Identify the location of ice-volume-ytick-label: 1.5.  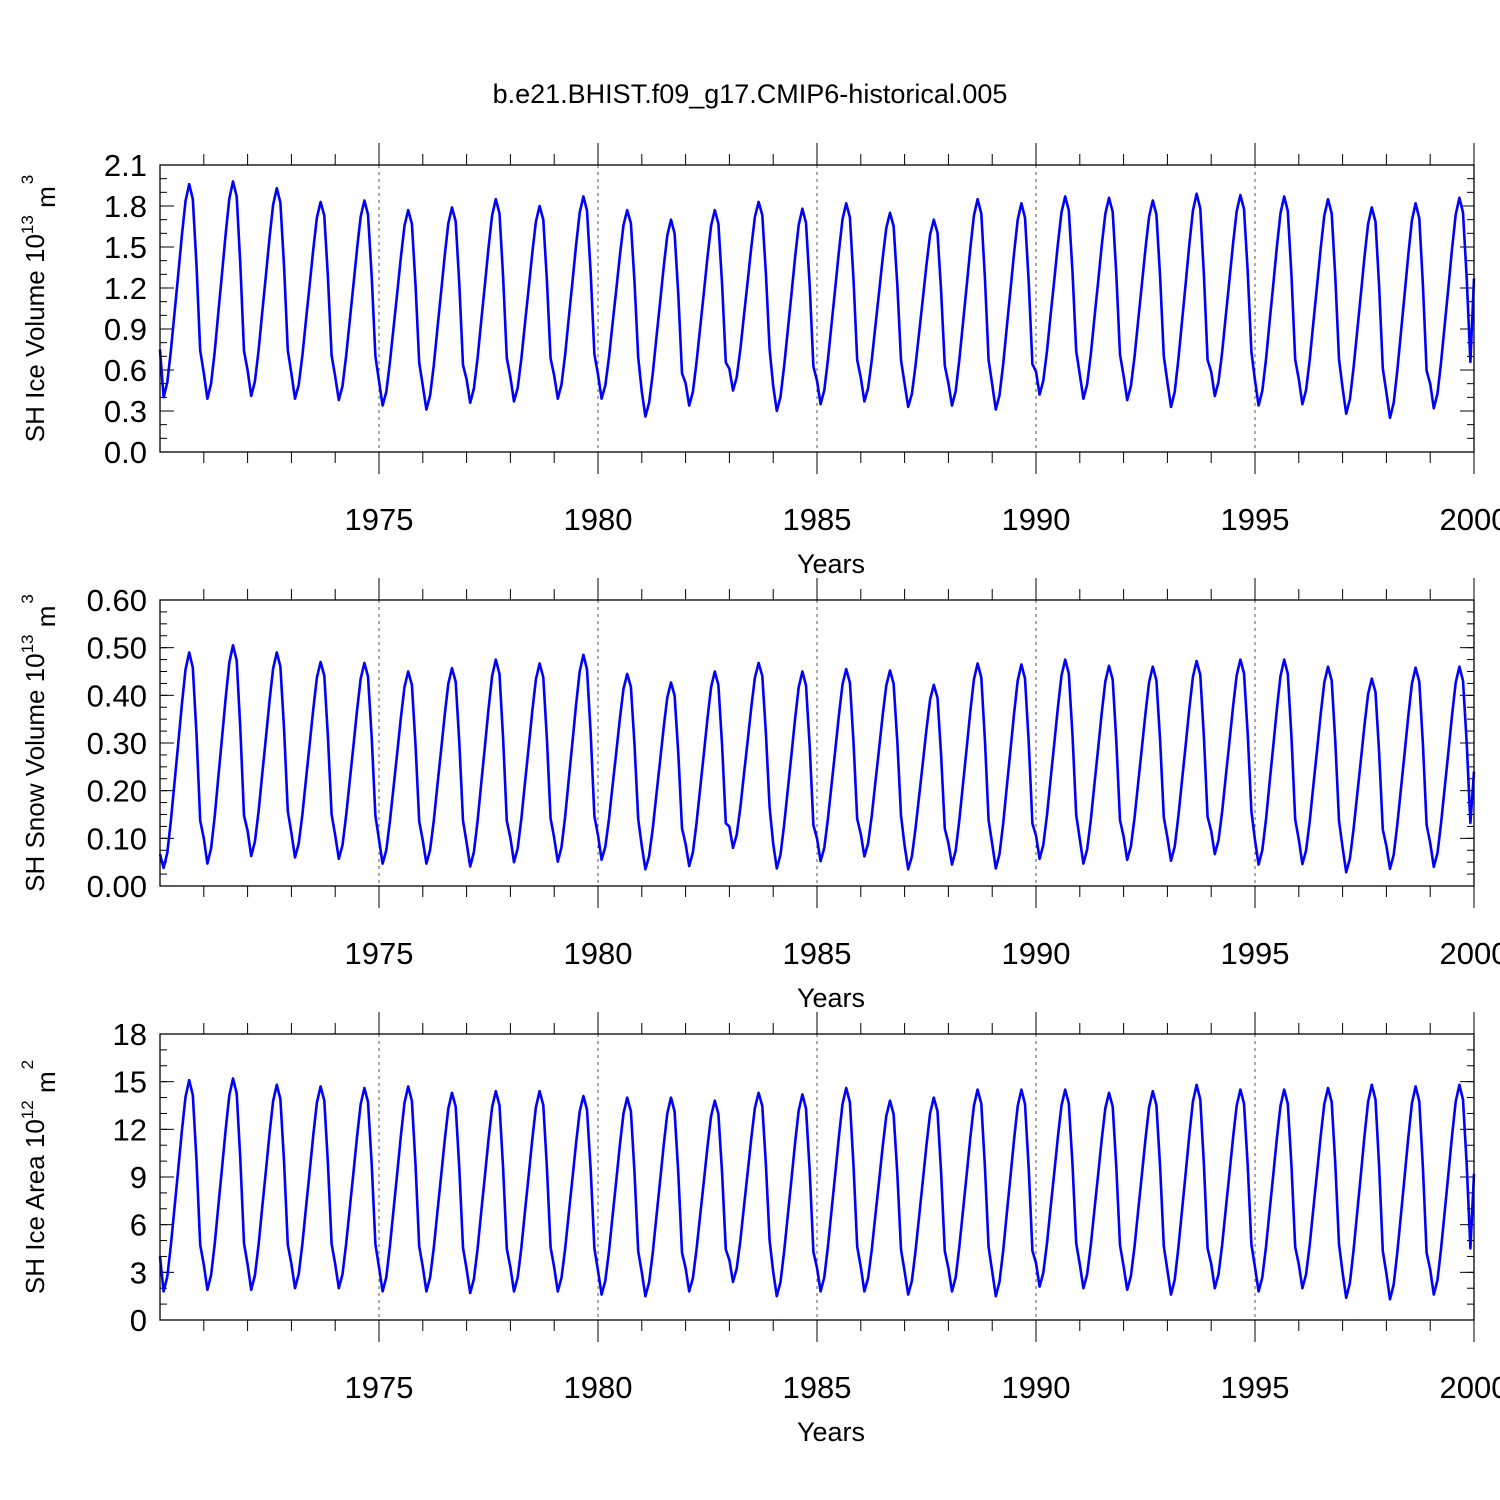
(125, 247).